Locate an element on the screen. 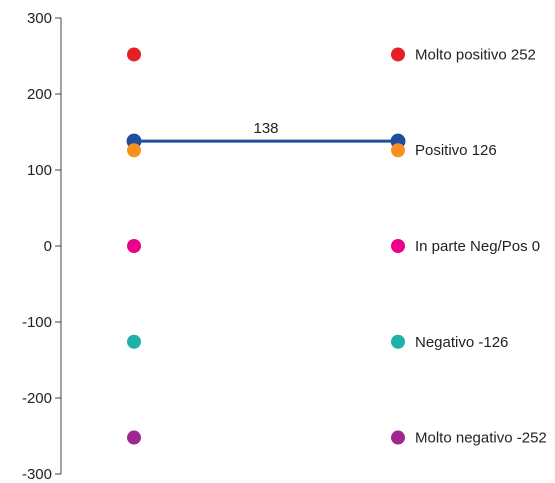 The height and width of the screenshot is (483, 555). y-tick-label: 0 is located at coordinates (48, 246).